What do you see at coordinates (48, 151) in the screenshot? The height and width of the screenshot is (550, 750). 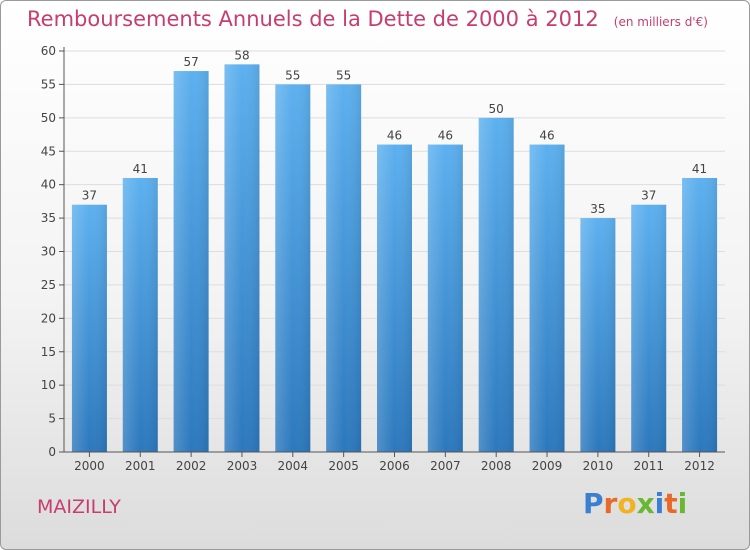 I see `y-tick-label: 45` at bounding box center [48, 151].